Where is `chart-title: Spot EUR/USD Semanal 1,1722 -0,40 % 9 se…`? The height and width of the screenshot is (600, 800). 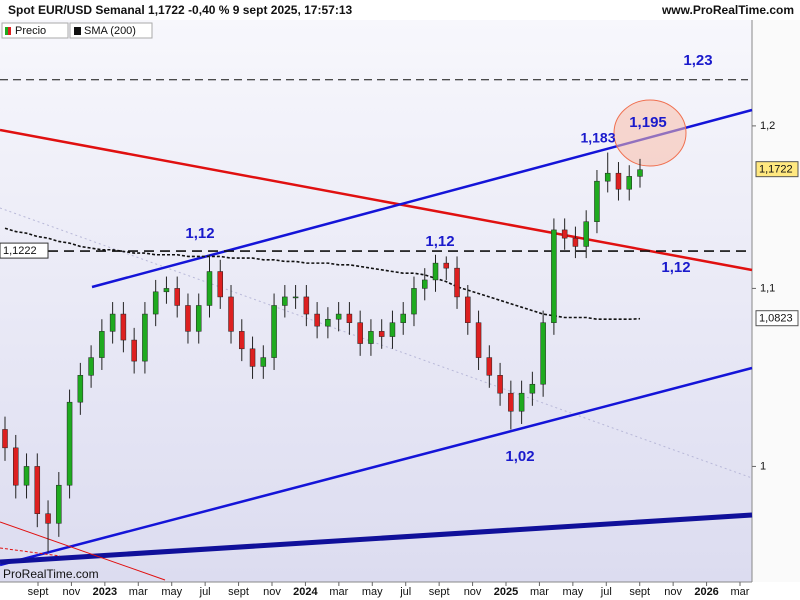 chart-title: Spot EUR/USD Semanal 1,1722 -0,40 % 9 se… is located at coordinates (180, 10).